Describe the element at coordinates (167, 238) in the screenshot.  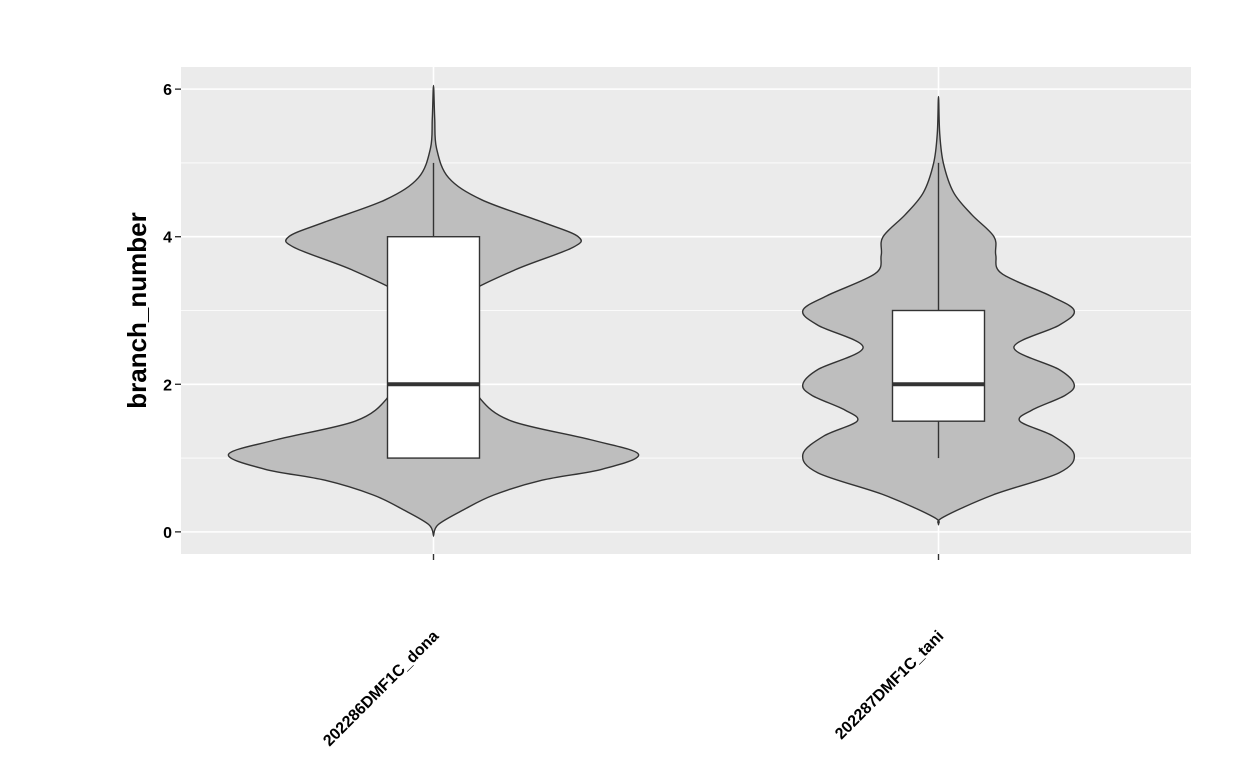
I see `y-tick-label: 4` at that location.